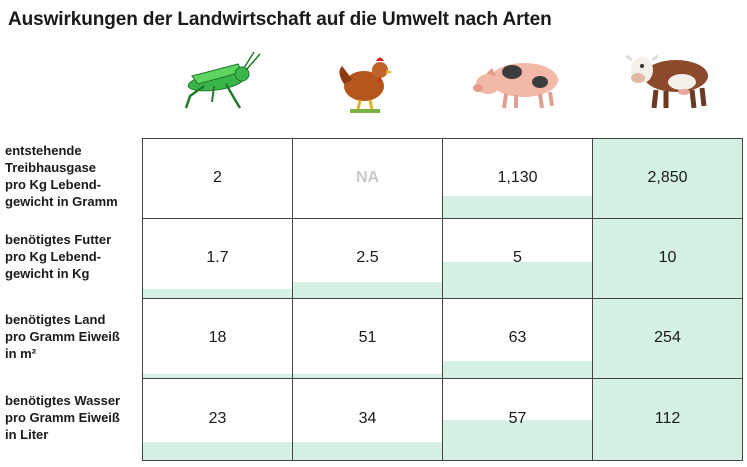 This screenshot has width=747, height=467. What do you see at coordinates (367, 81) in the screenshot?
I see `chicken-icon` at bounding box center [367, 81].